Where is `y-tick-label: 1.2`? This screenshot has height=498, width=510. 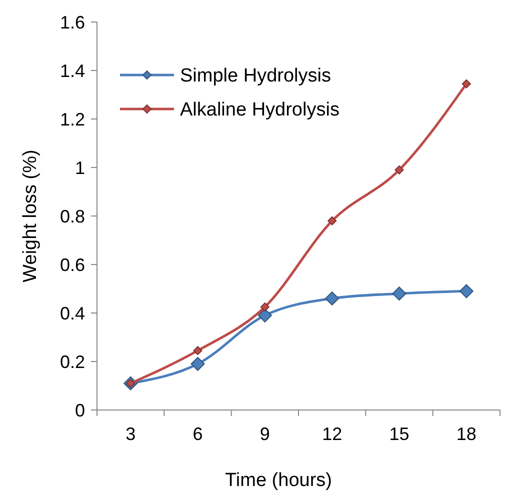 y-tick-label: 1.2 is located at coordinates (72, 119).